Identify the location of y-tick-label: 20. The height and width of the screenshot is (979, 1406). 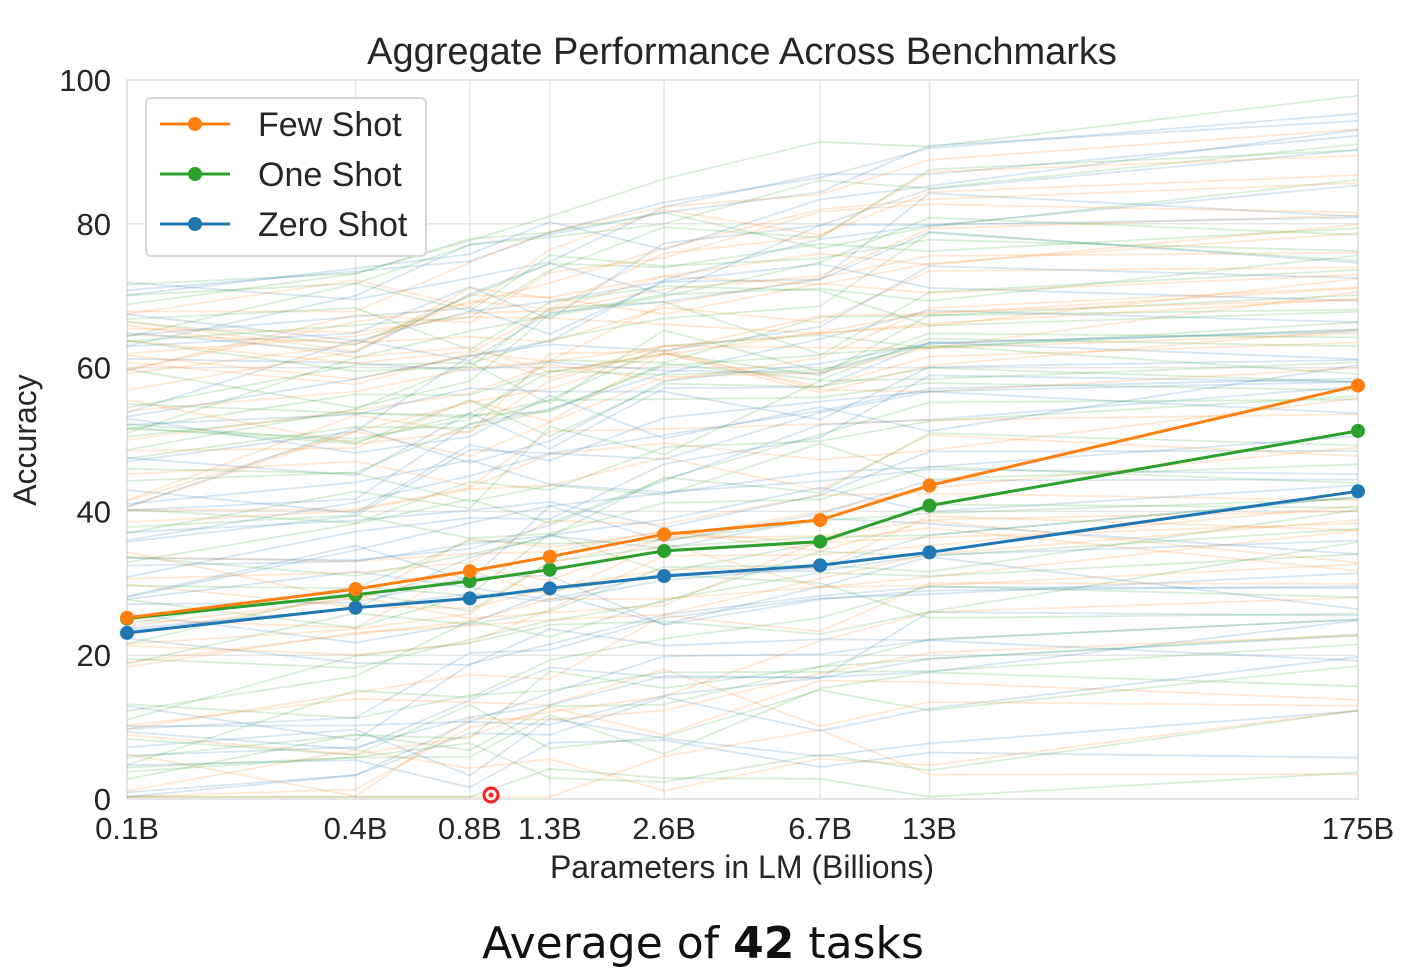
(94, 655).